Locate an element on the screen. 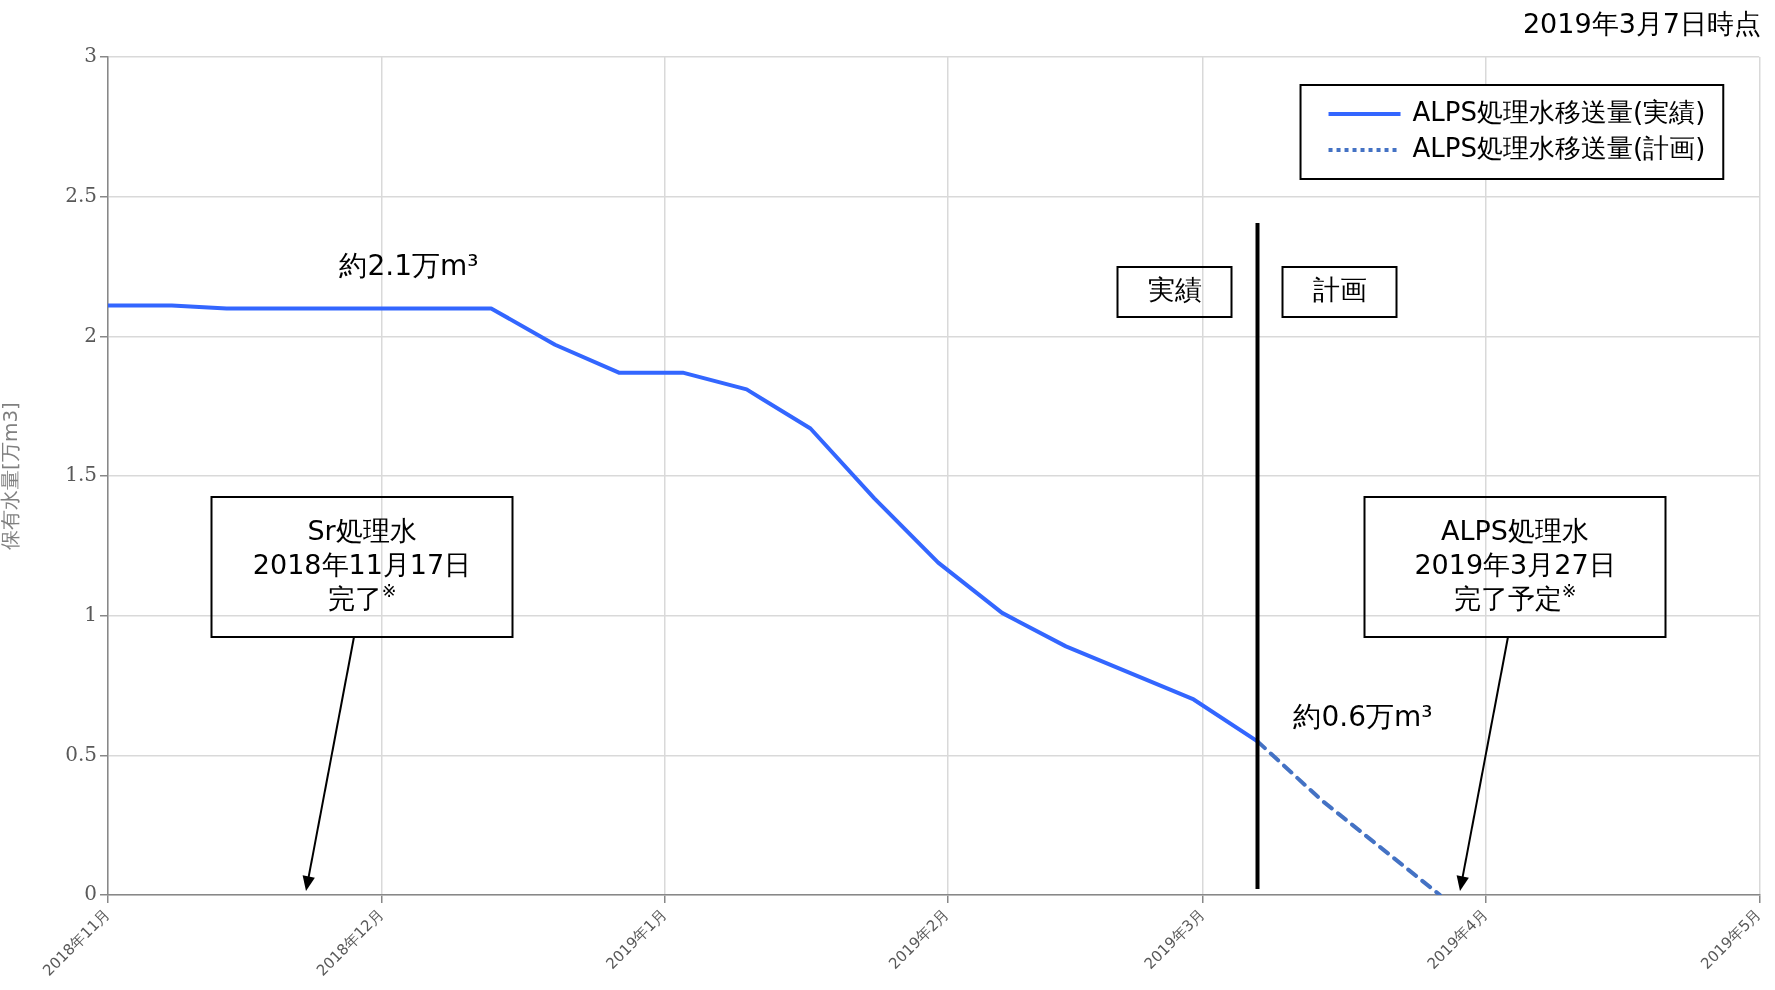 Image resolution: width=1775 pixels, height=990 pixels. annotation: 2019年3月27日 is located at coordinates (1515, 565).